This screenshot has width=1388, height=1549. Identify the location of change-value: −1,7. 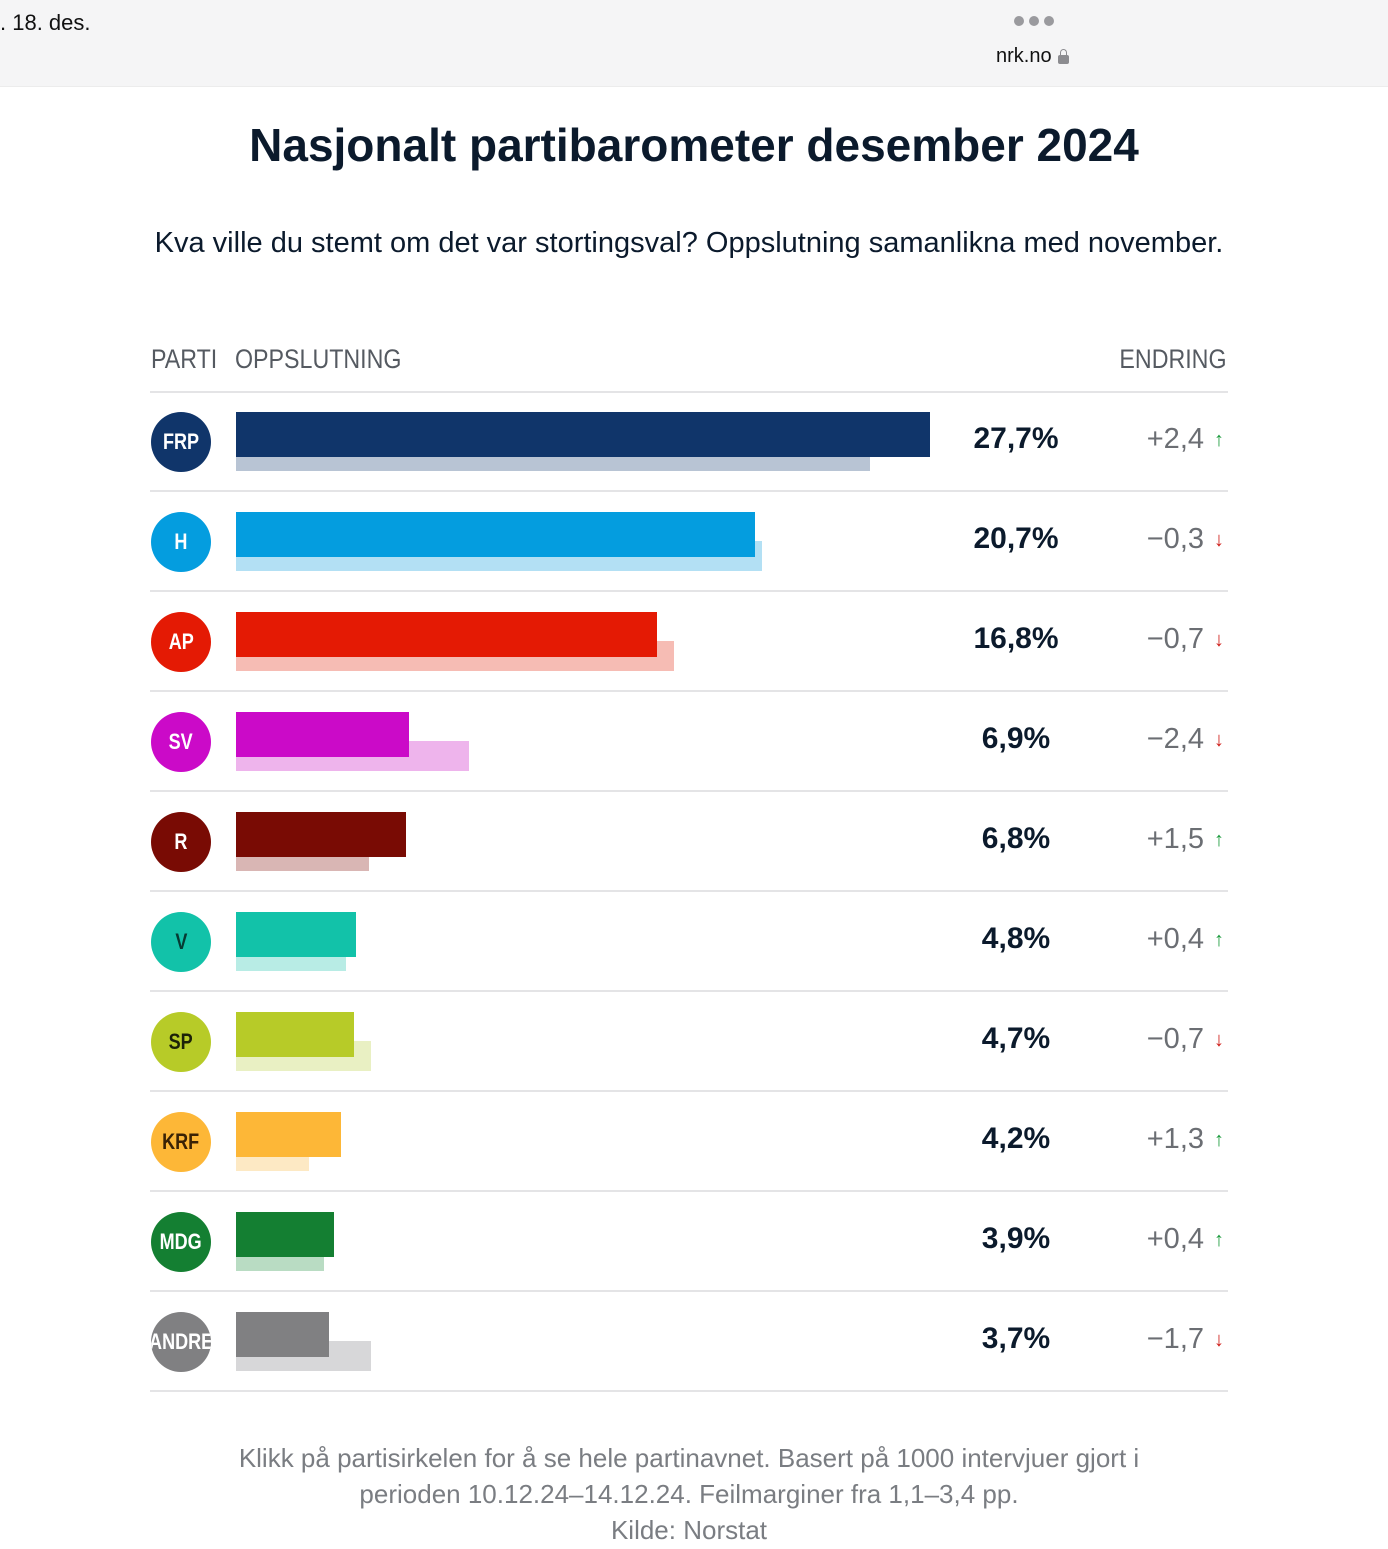
(1175, 1339).